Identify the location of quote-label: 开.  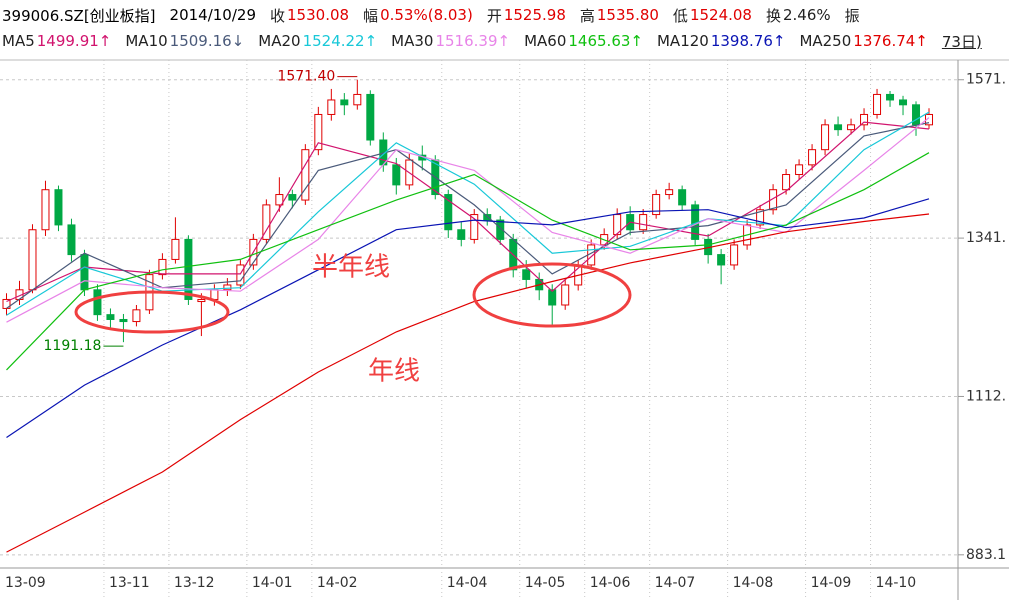
(494, 15).